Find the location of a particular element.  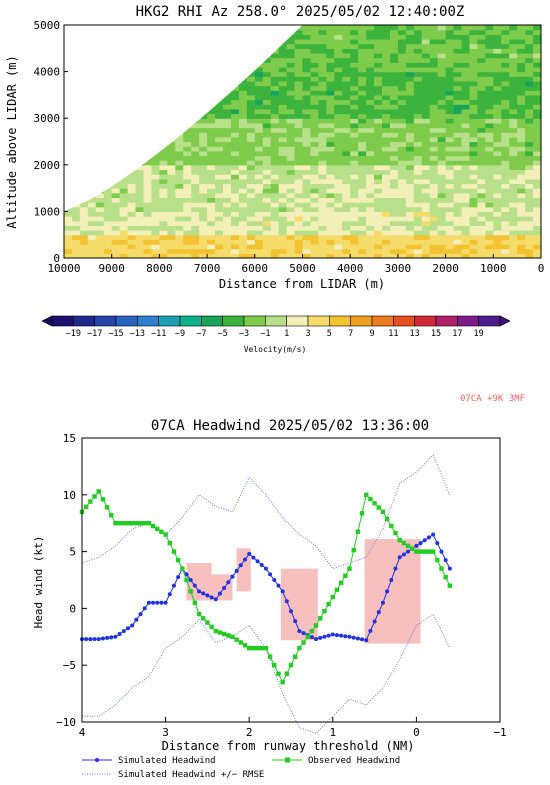

rhi-x-tick-label: 1000 is located at coordinates (493, 268).